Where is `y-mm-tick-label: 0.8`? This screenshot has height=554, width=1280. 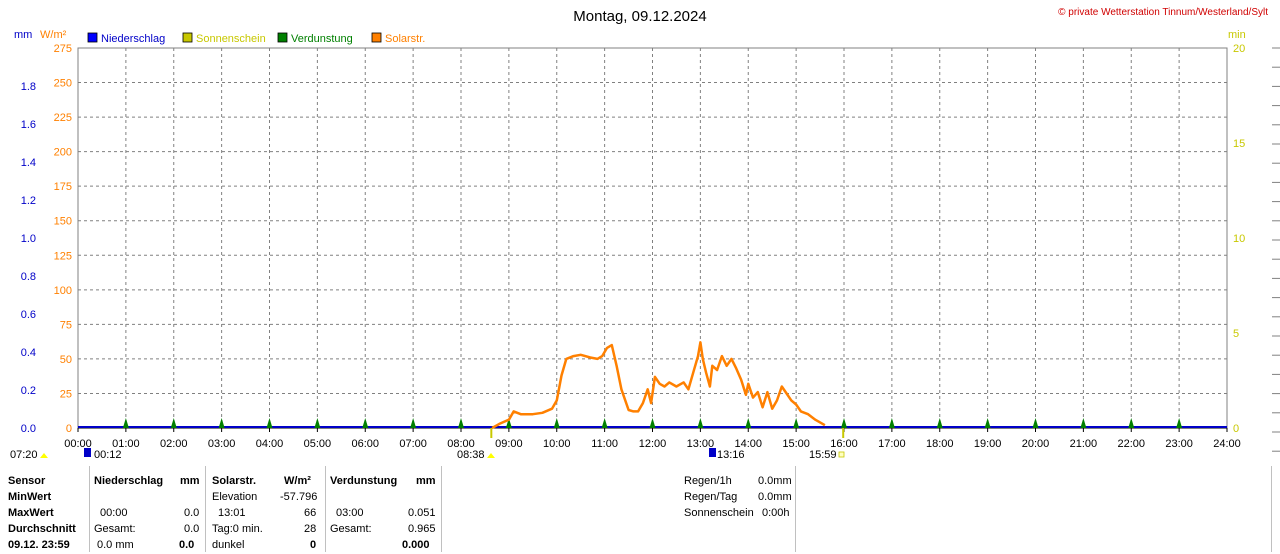
y-mm-tick-label: 0.8 is located at coordinates (28, 277).